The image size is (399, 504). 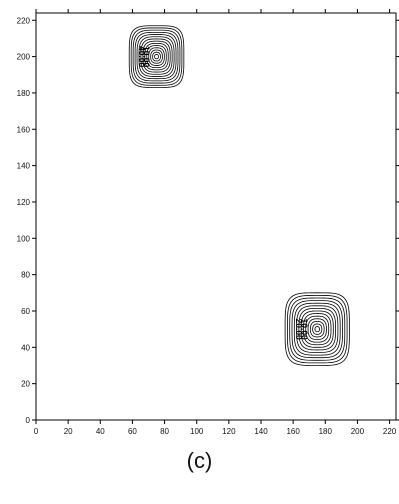 I want to click on y-tick-label: 120, so click(x=24, y=202).